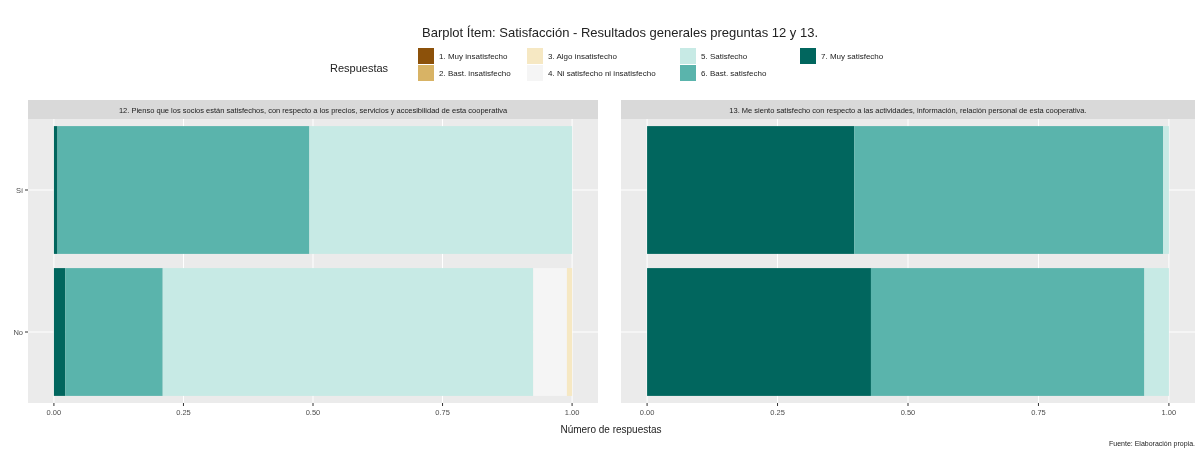 Image resolution: width=1200 pixels, height=449 pixels. I want to click on legend-label: 3. Algo insatisfecho, so click(583, 56).